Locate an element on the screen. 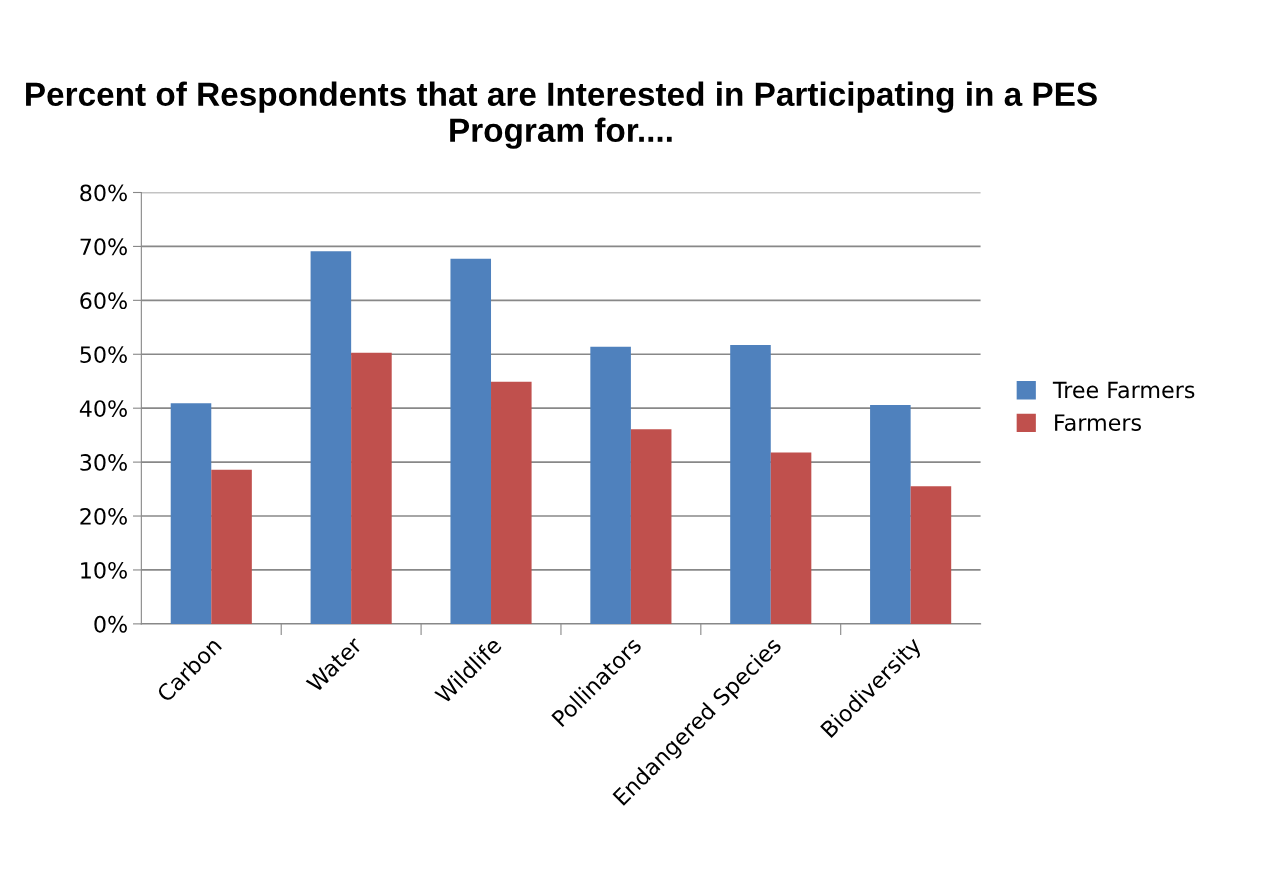  y-tick-label: 0% is located at coordinates (110, 624).